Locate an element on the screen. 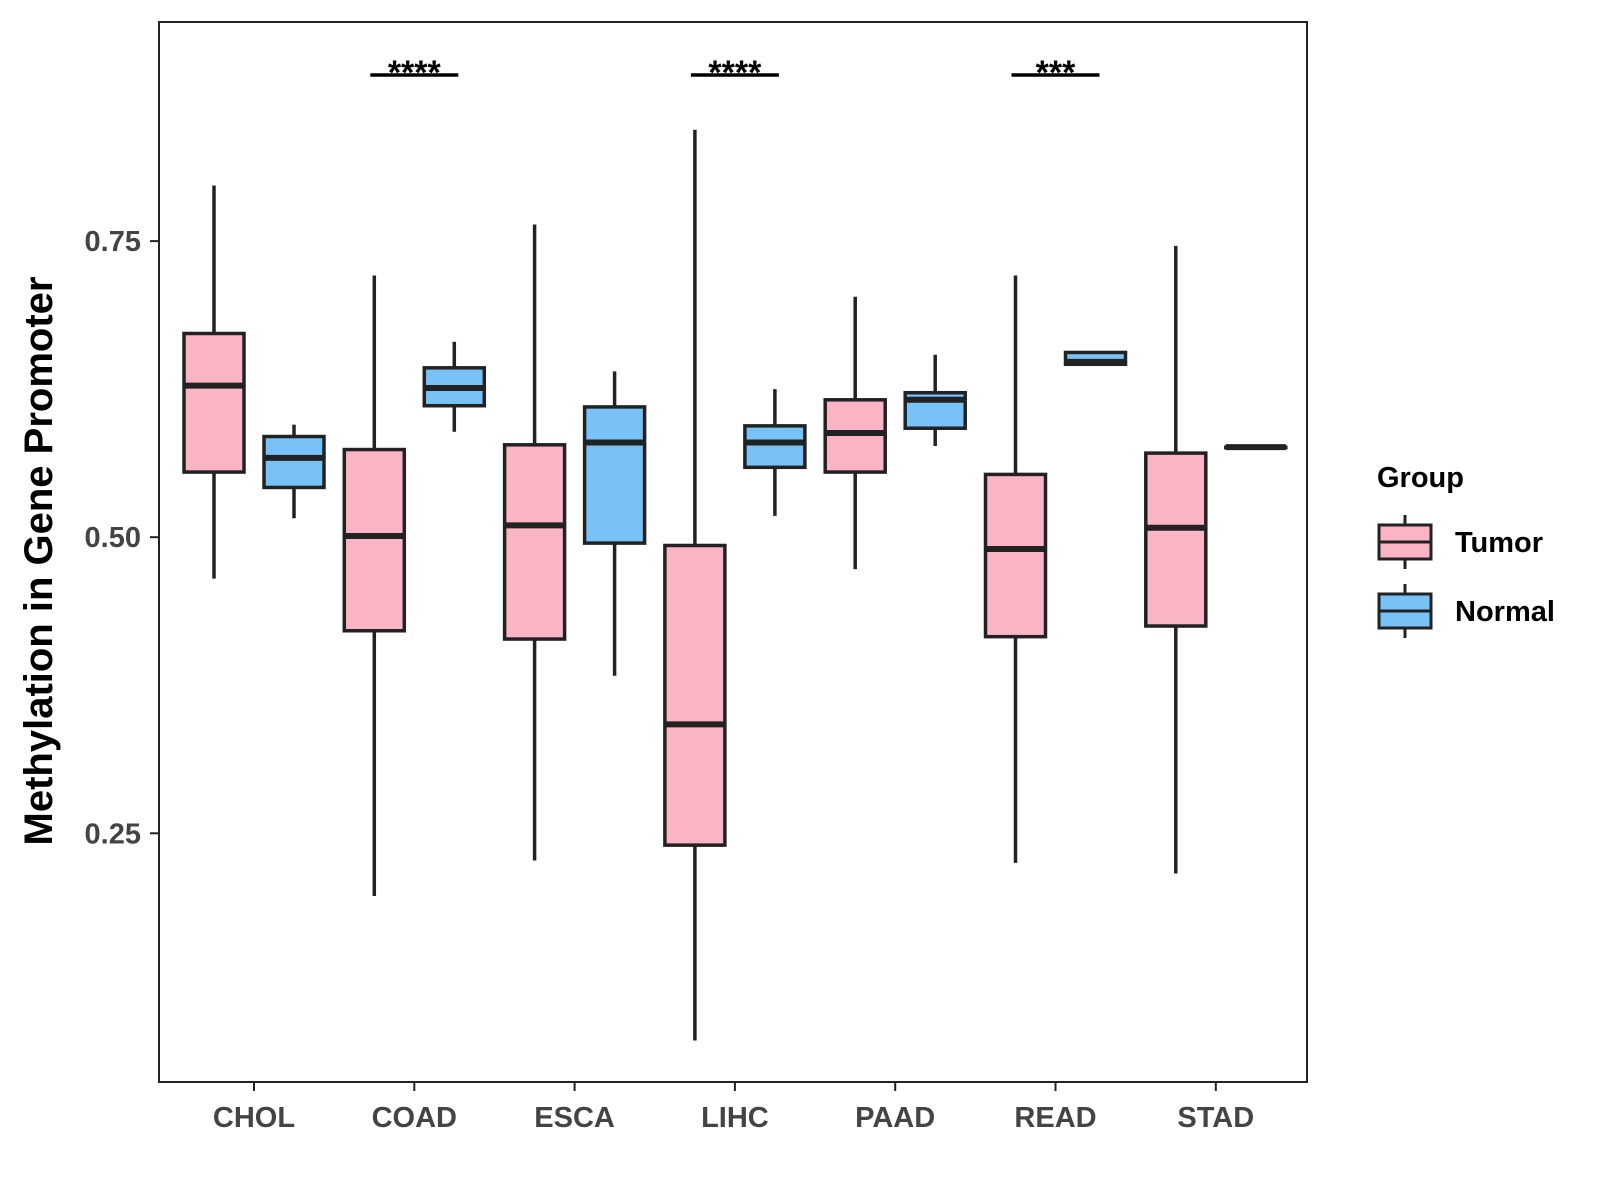 This screenshot has width=1600, height=1200. legend-title: Group is located at coordinates (1420, 478).